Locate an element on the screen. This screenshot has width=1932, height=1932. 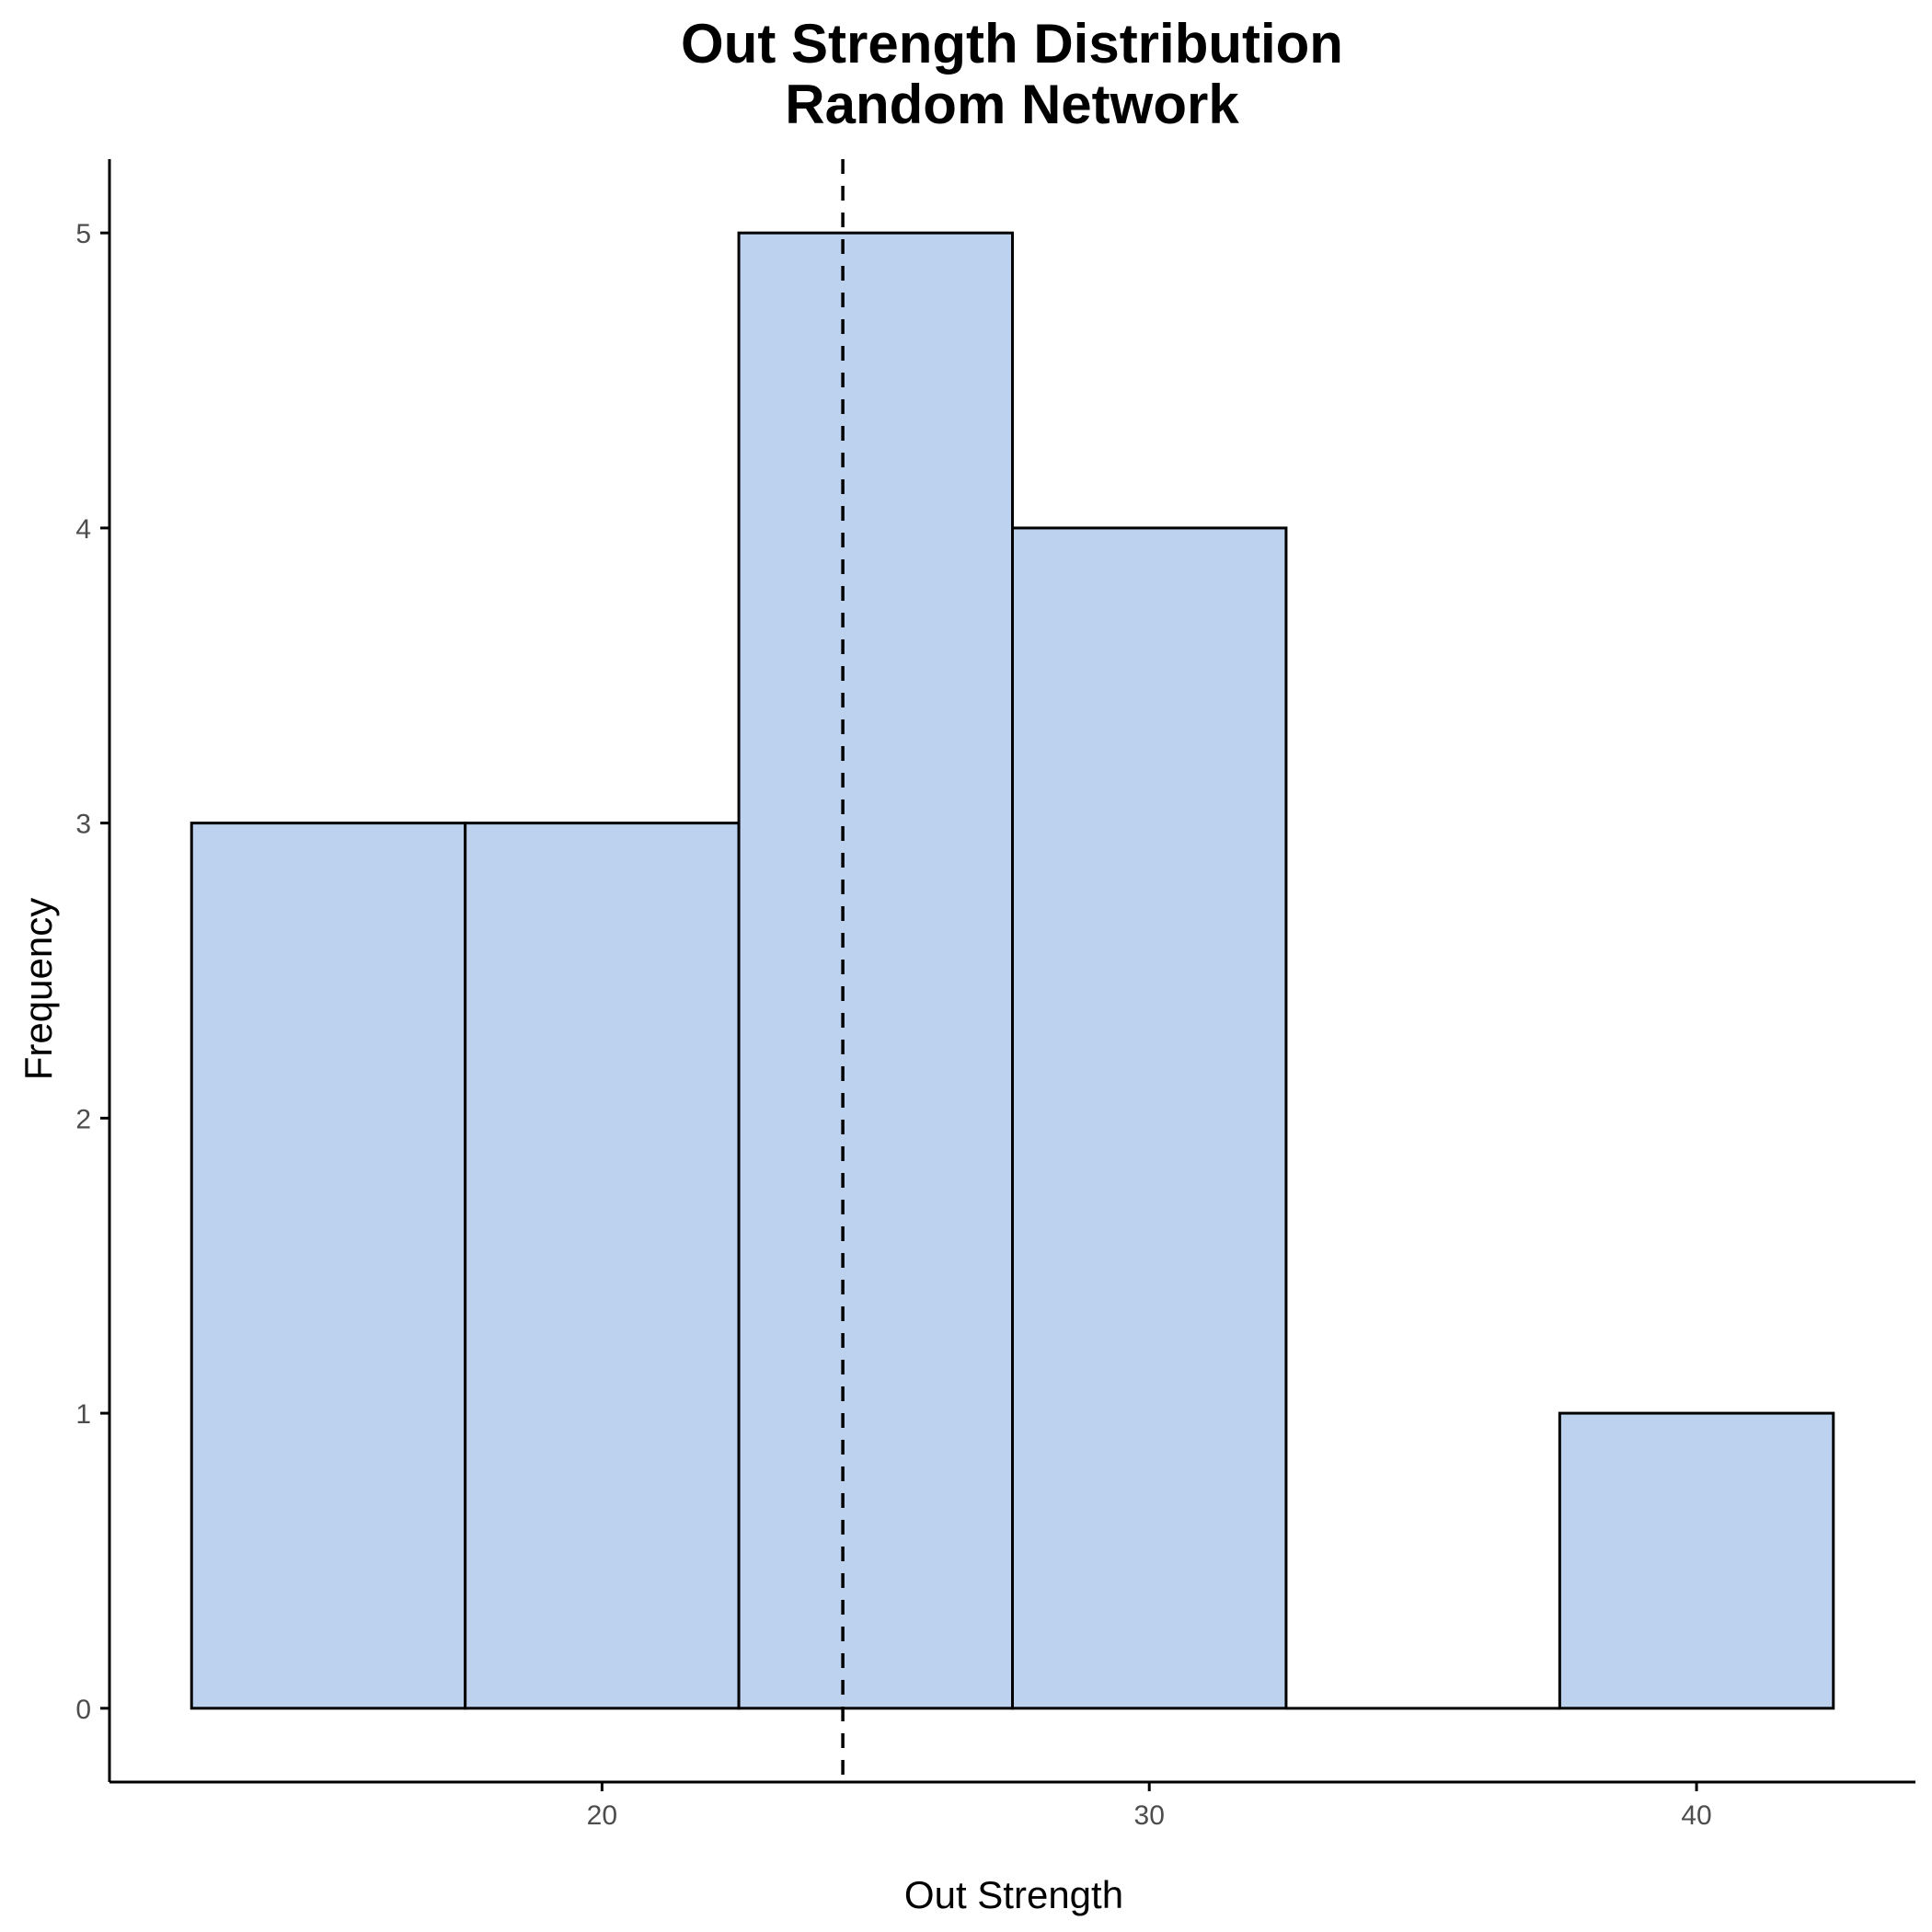
x-axis-label: Out Strength is located at coordinates (1014, 1894).